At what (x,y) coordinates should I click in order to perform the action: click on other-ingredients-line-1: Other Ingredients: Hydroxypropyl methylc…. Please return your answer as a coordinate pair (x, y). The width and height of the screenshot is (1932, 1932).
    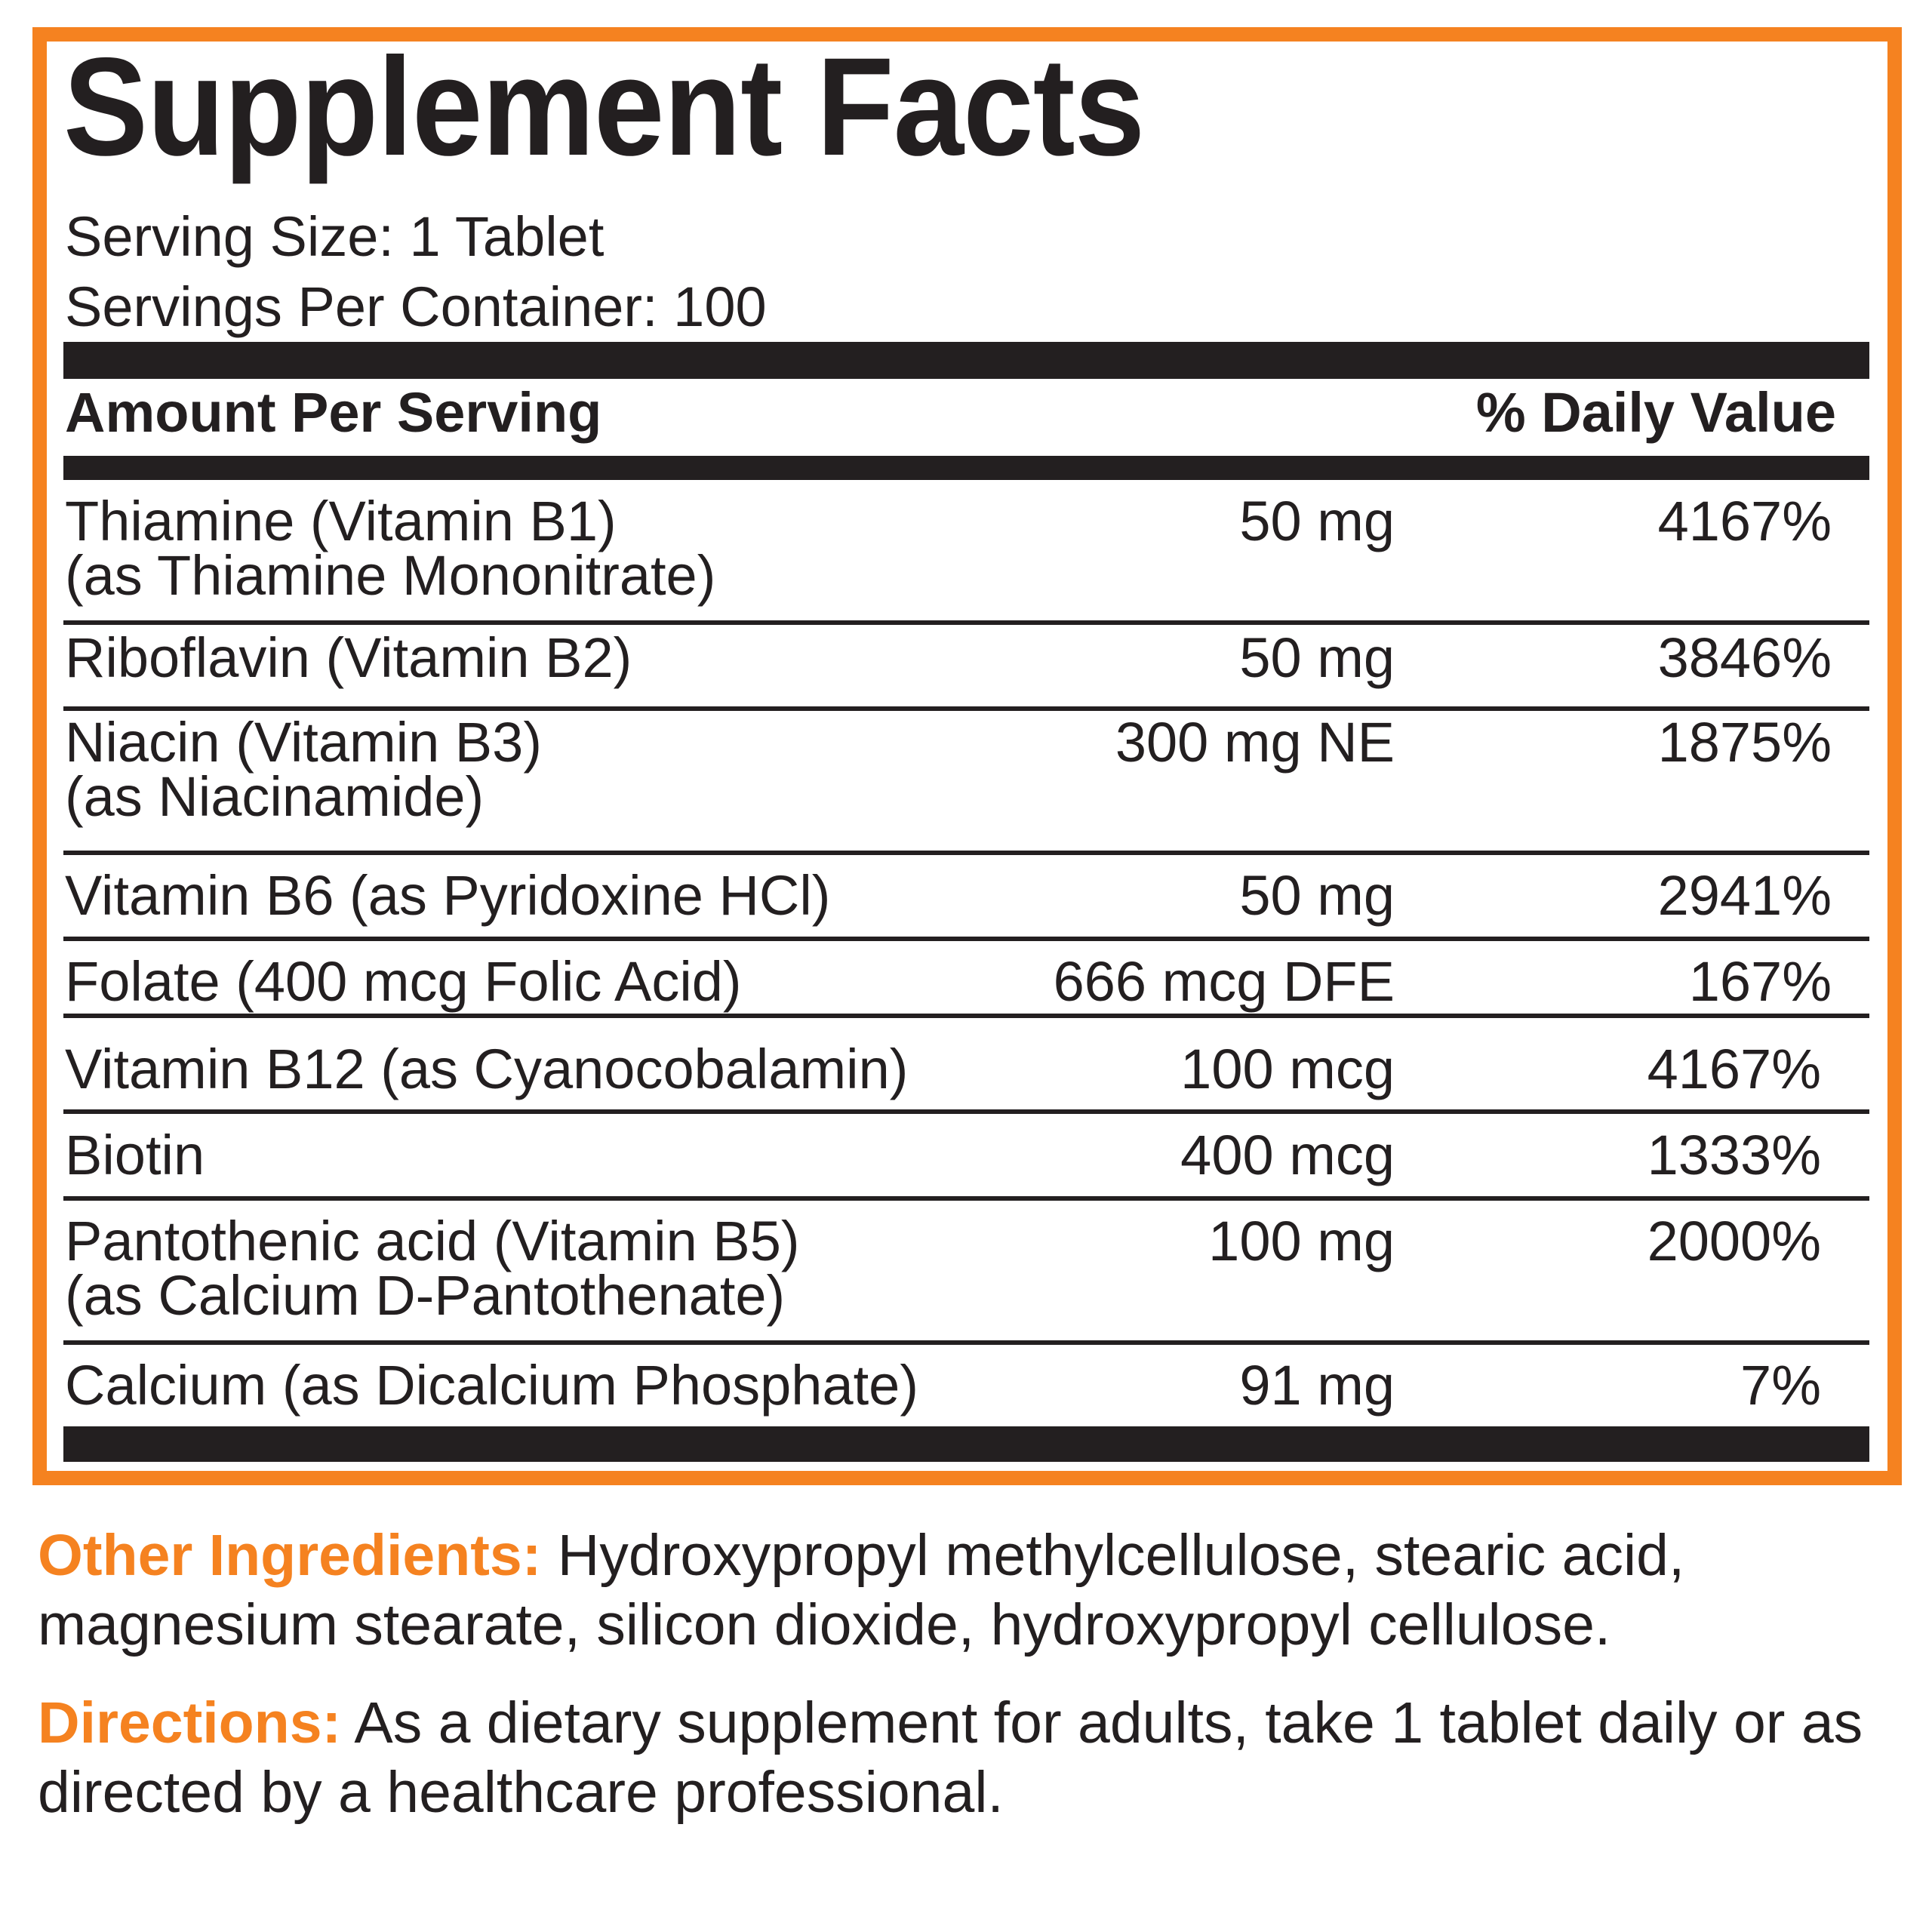
    Looking at the image, I should click on (861, 1555).